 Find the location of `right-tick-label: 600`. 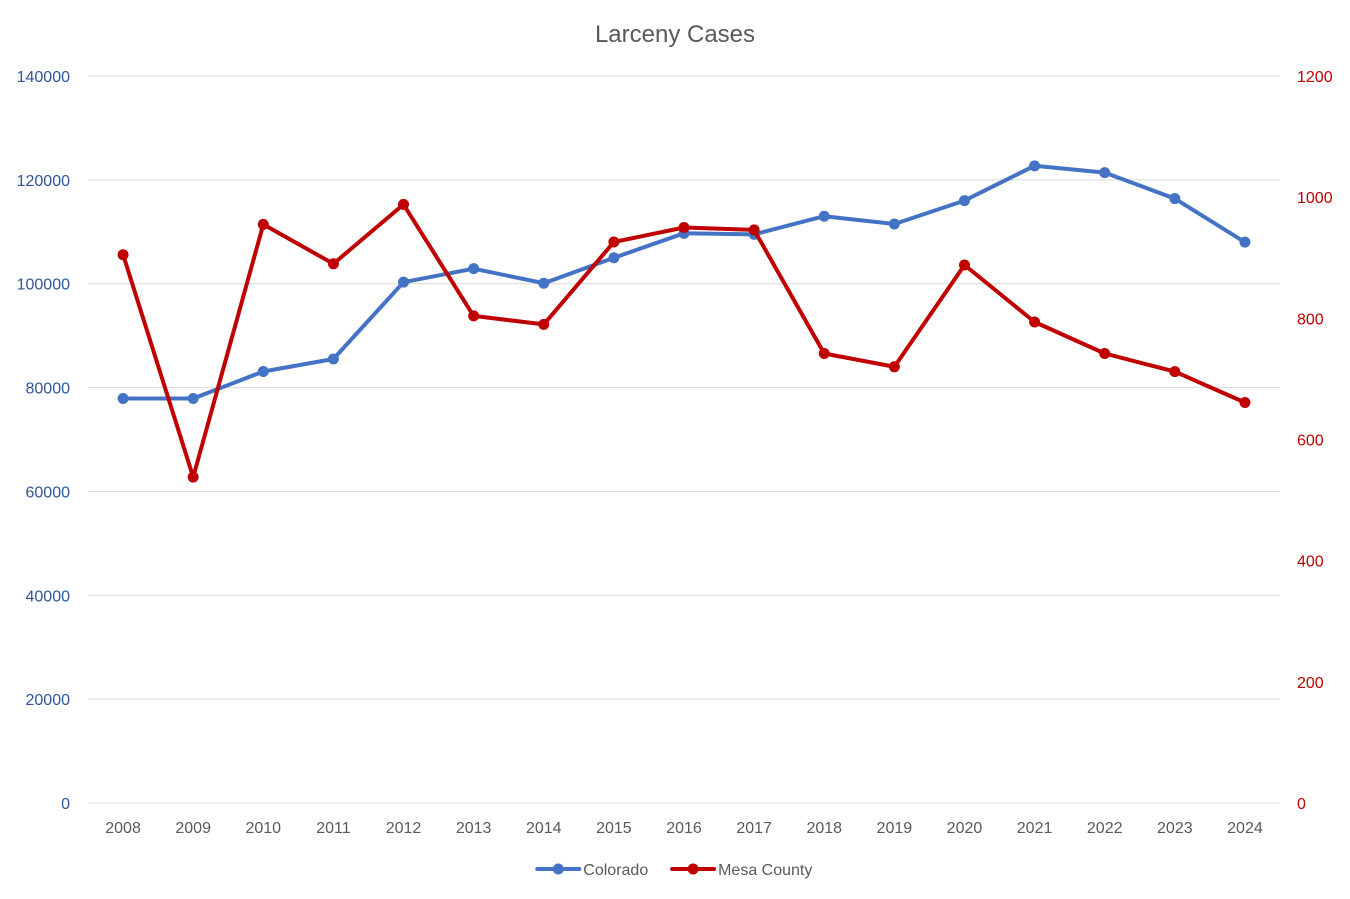

right-tick-label: 600 is located at coordinates (1310, 441).